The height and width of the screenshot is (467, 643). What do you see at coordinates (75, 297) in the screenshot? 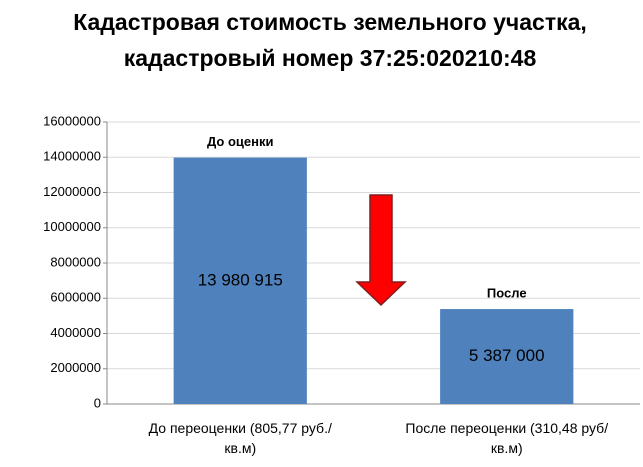
I see `y-tick-label: 6000000` at bounding box center [75, 297].